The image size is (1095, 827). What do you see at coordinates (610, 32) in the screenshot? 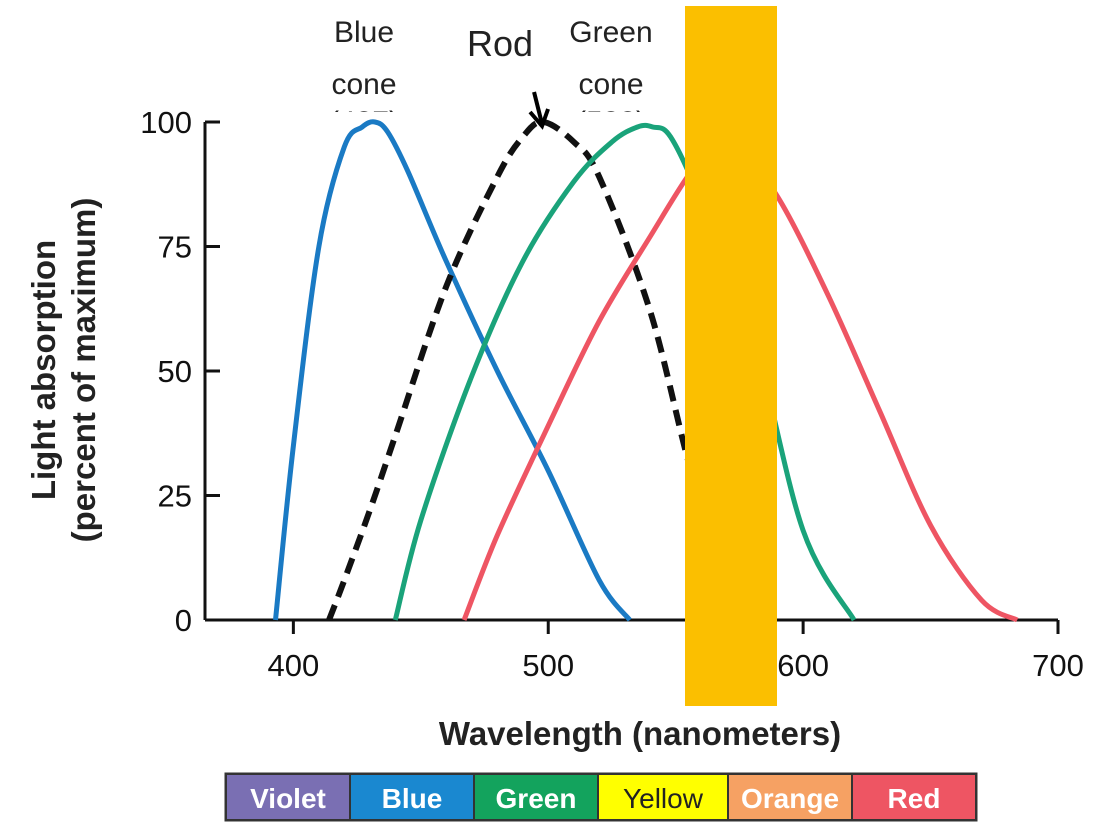
I see `series-label-green: Green` at bounding box center [610, 32].